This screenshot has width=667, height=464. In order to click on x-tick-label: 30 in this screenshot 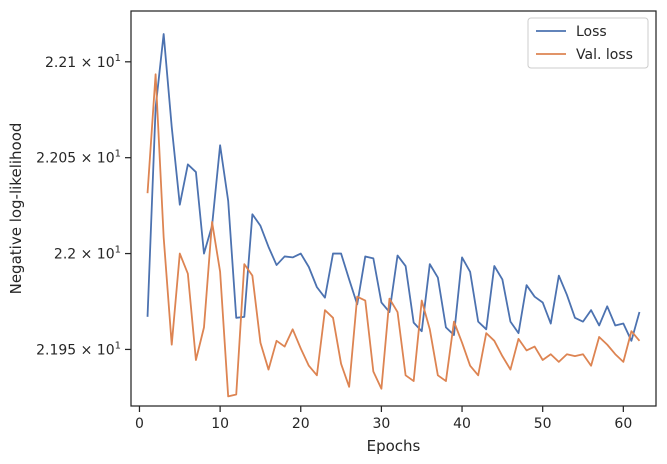, I will do `click(381, 424)`.